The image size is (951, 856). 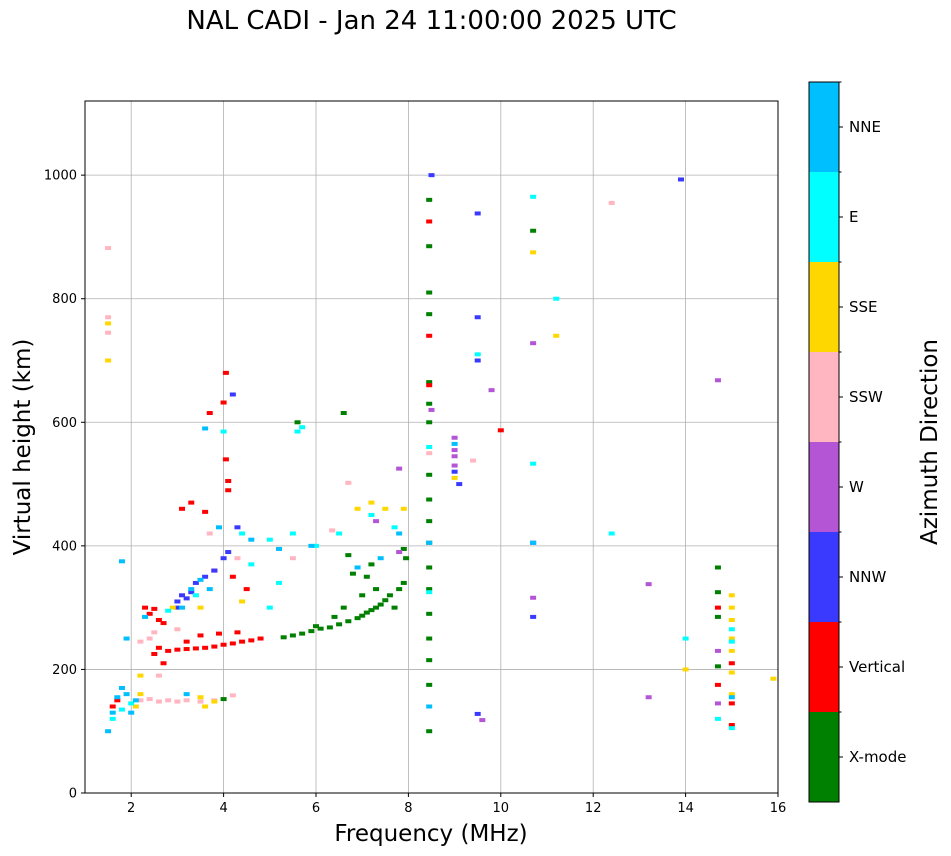 I want to click on colorbar-swatch-nne, so click(x=824, y=127).